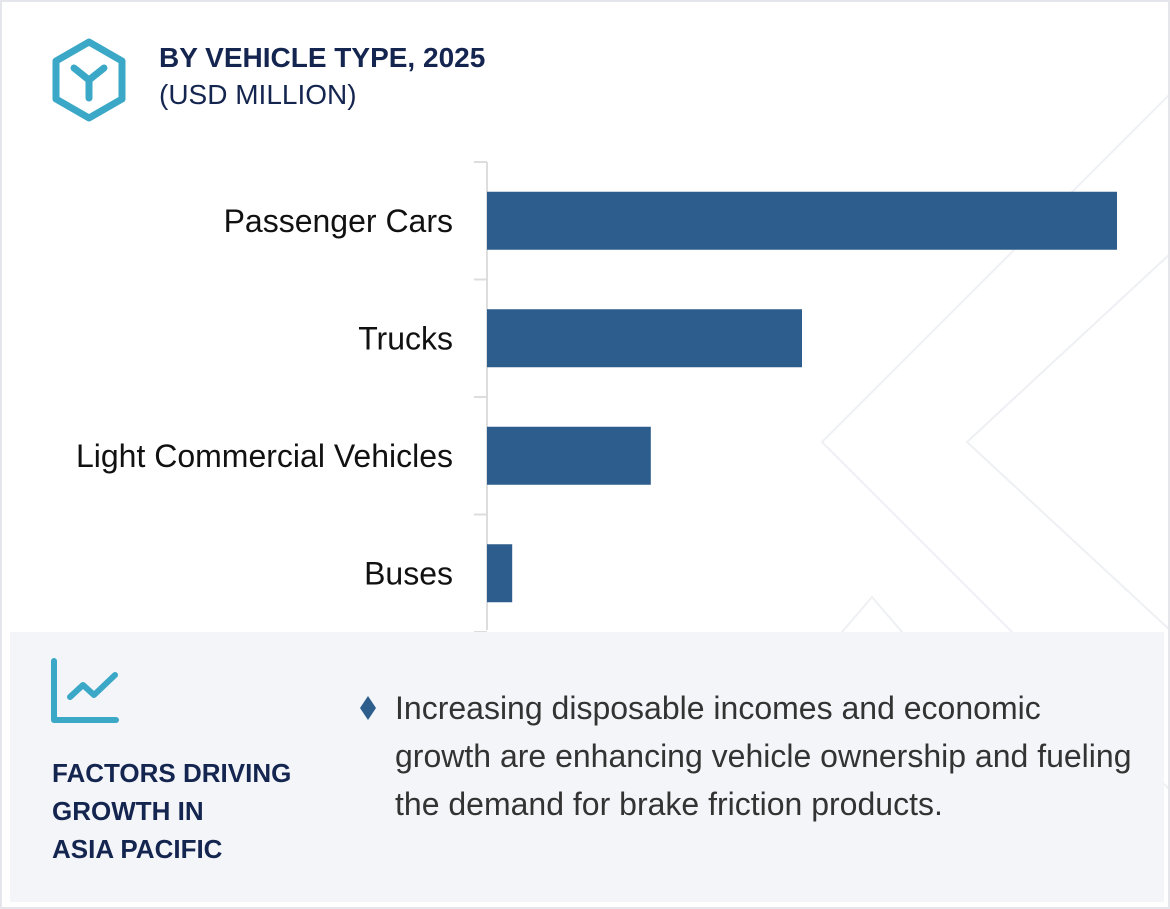 Image resolution: width=1170 pixels, height=909 pixels. What do you see at coordinates (500, 573) in the screenshot?
I see `bar-buses` at bounding box center [500, 573].